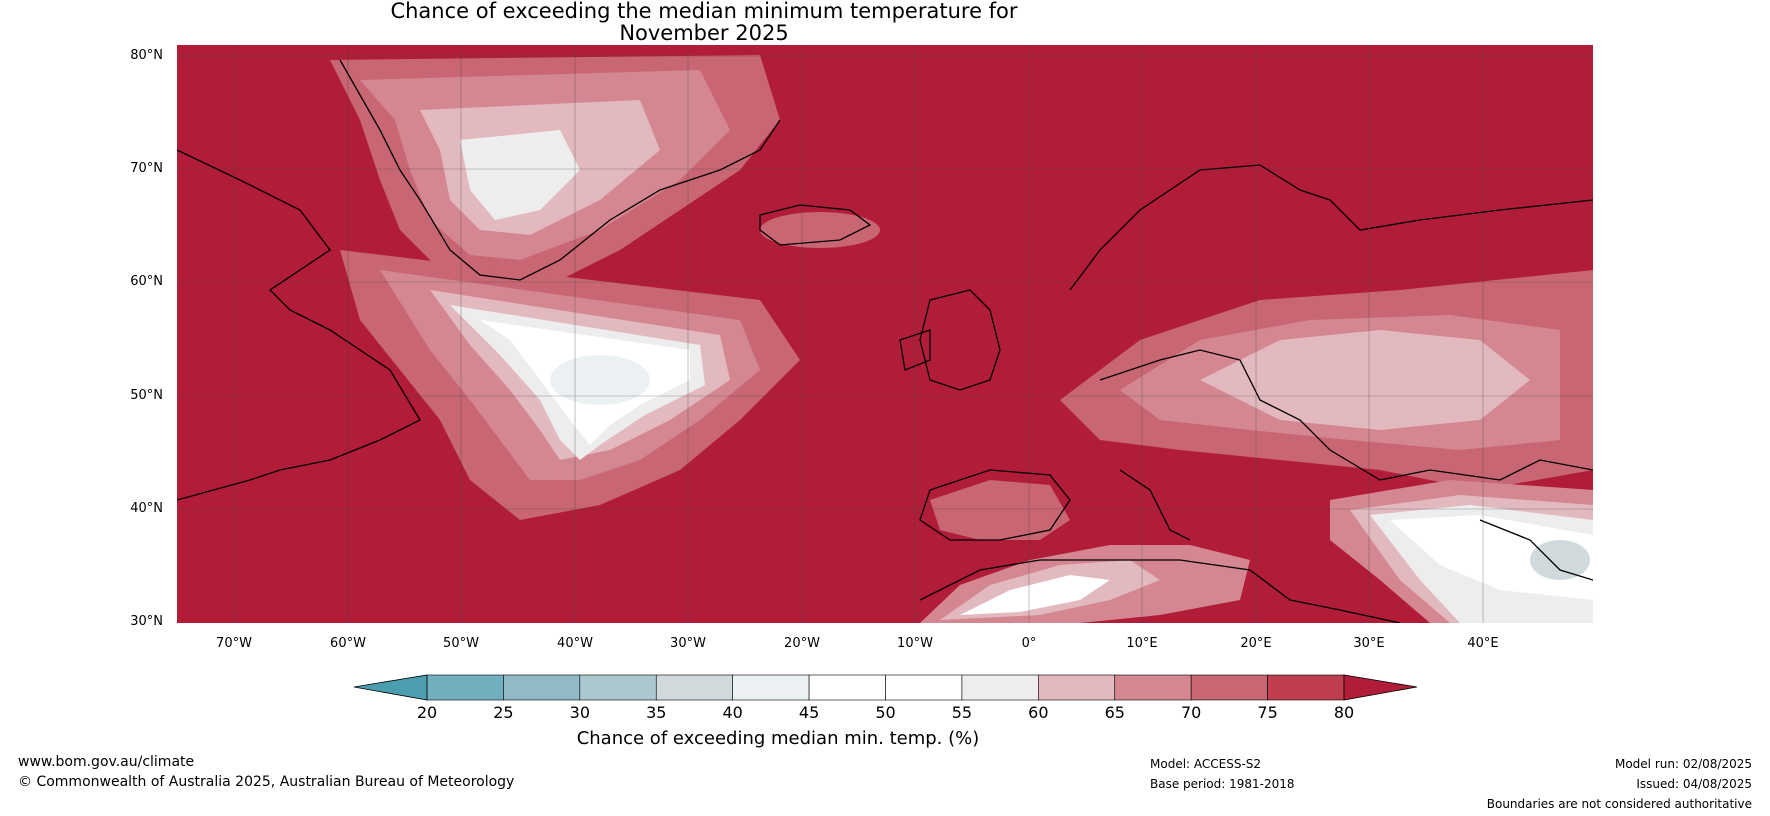 This screenshot has height=816, width=1770. I want to click on colorbar-under-arrow, so click(390, 687).